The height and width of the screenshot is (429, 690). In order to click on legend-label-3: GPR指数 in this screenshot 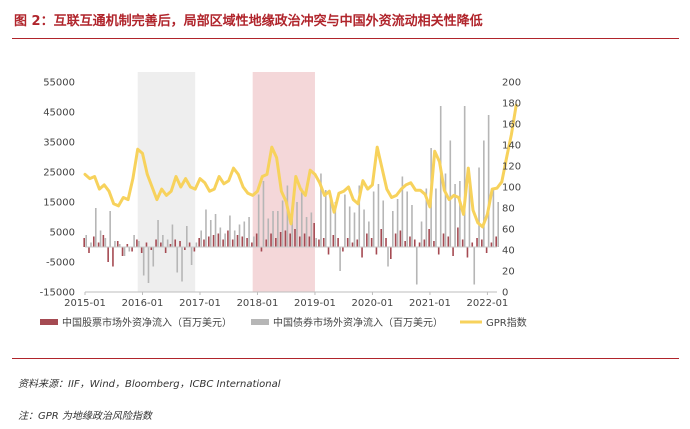, I will do `click(506, 322)`.